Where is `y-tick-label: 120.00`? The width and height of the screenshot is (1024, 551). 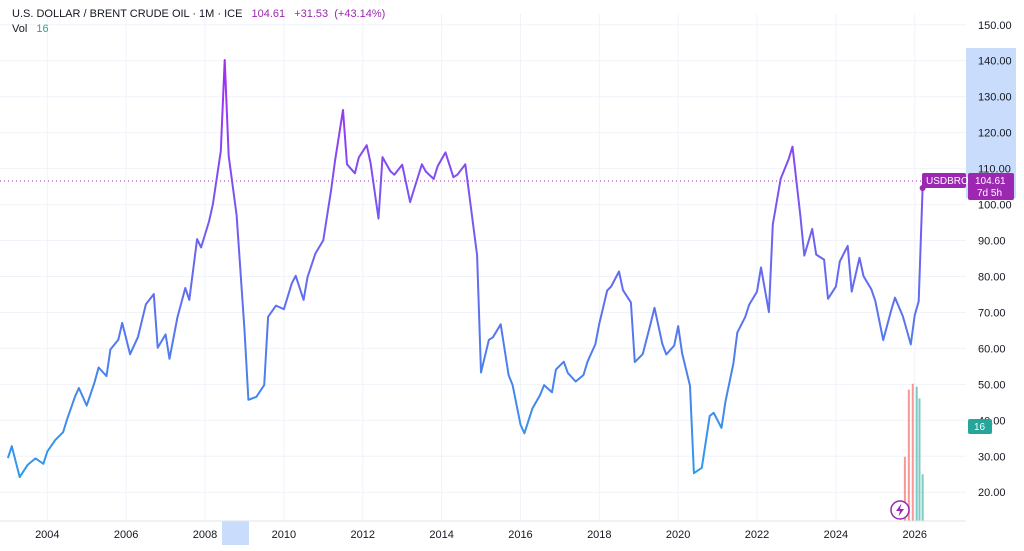 y-tick-label: 120.00 is located at coordinates (995, 134).